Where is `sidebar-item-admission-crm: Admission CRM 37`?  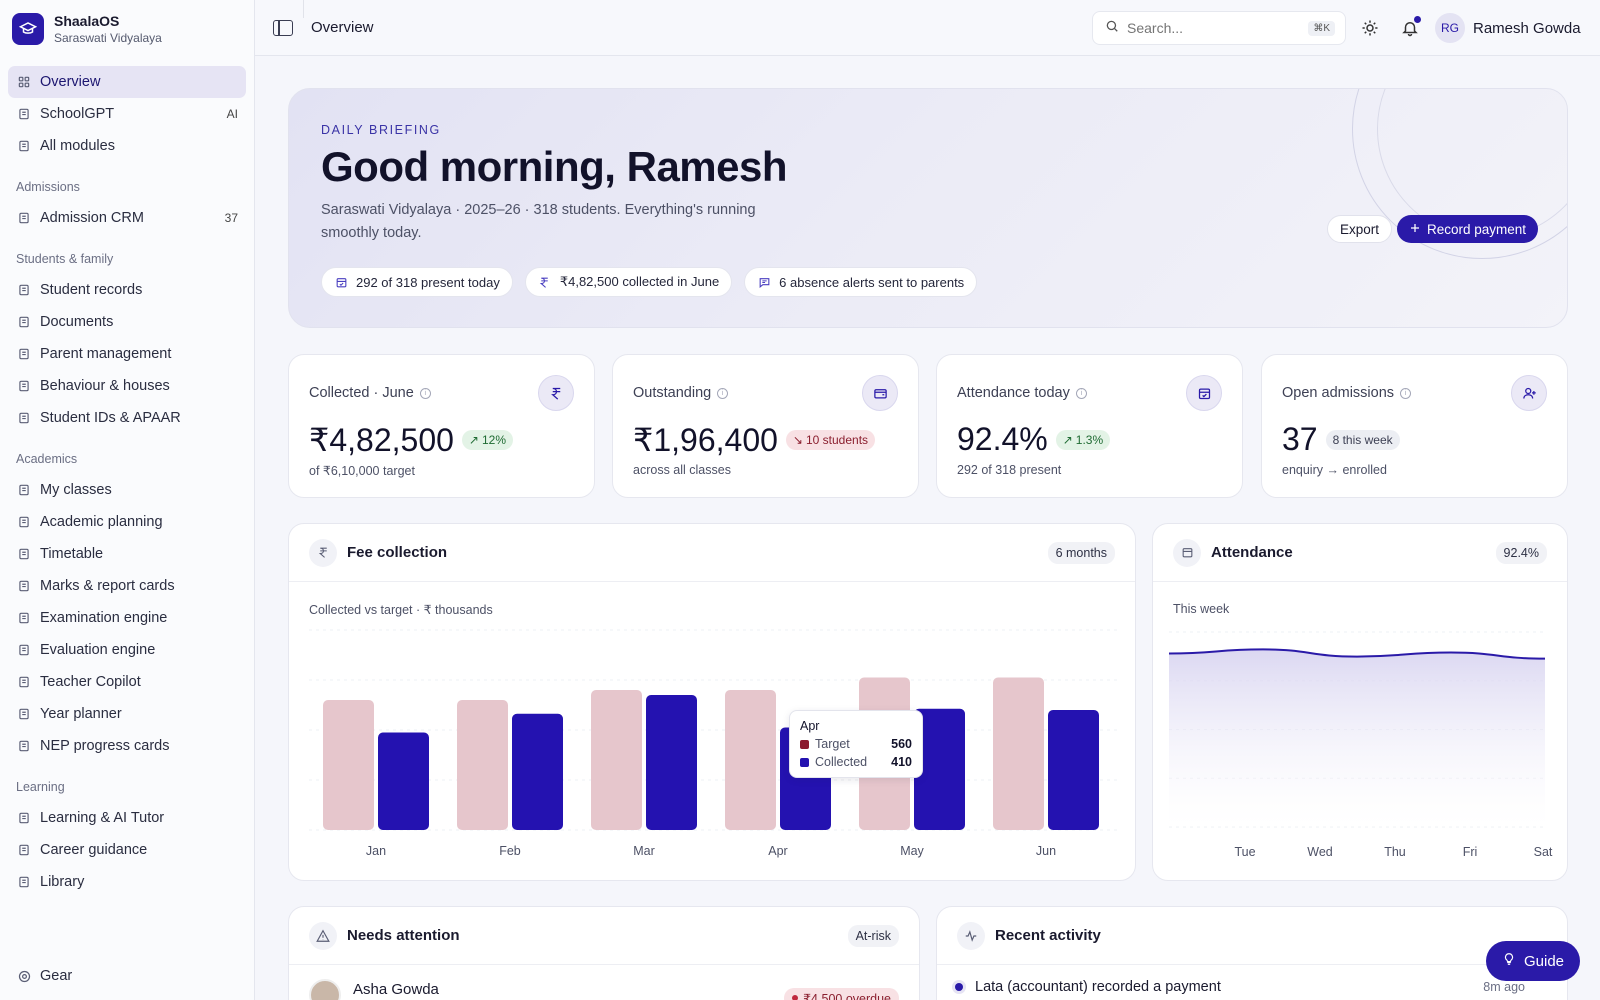
sidebar-item-admission-crm: Admission CRM 37 is located at coordinates (127, 218).